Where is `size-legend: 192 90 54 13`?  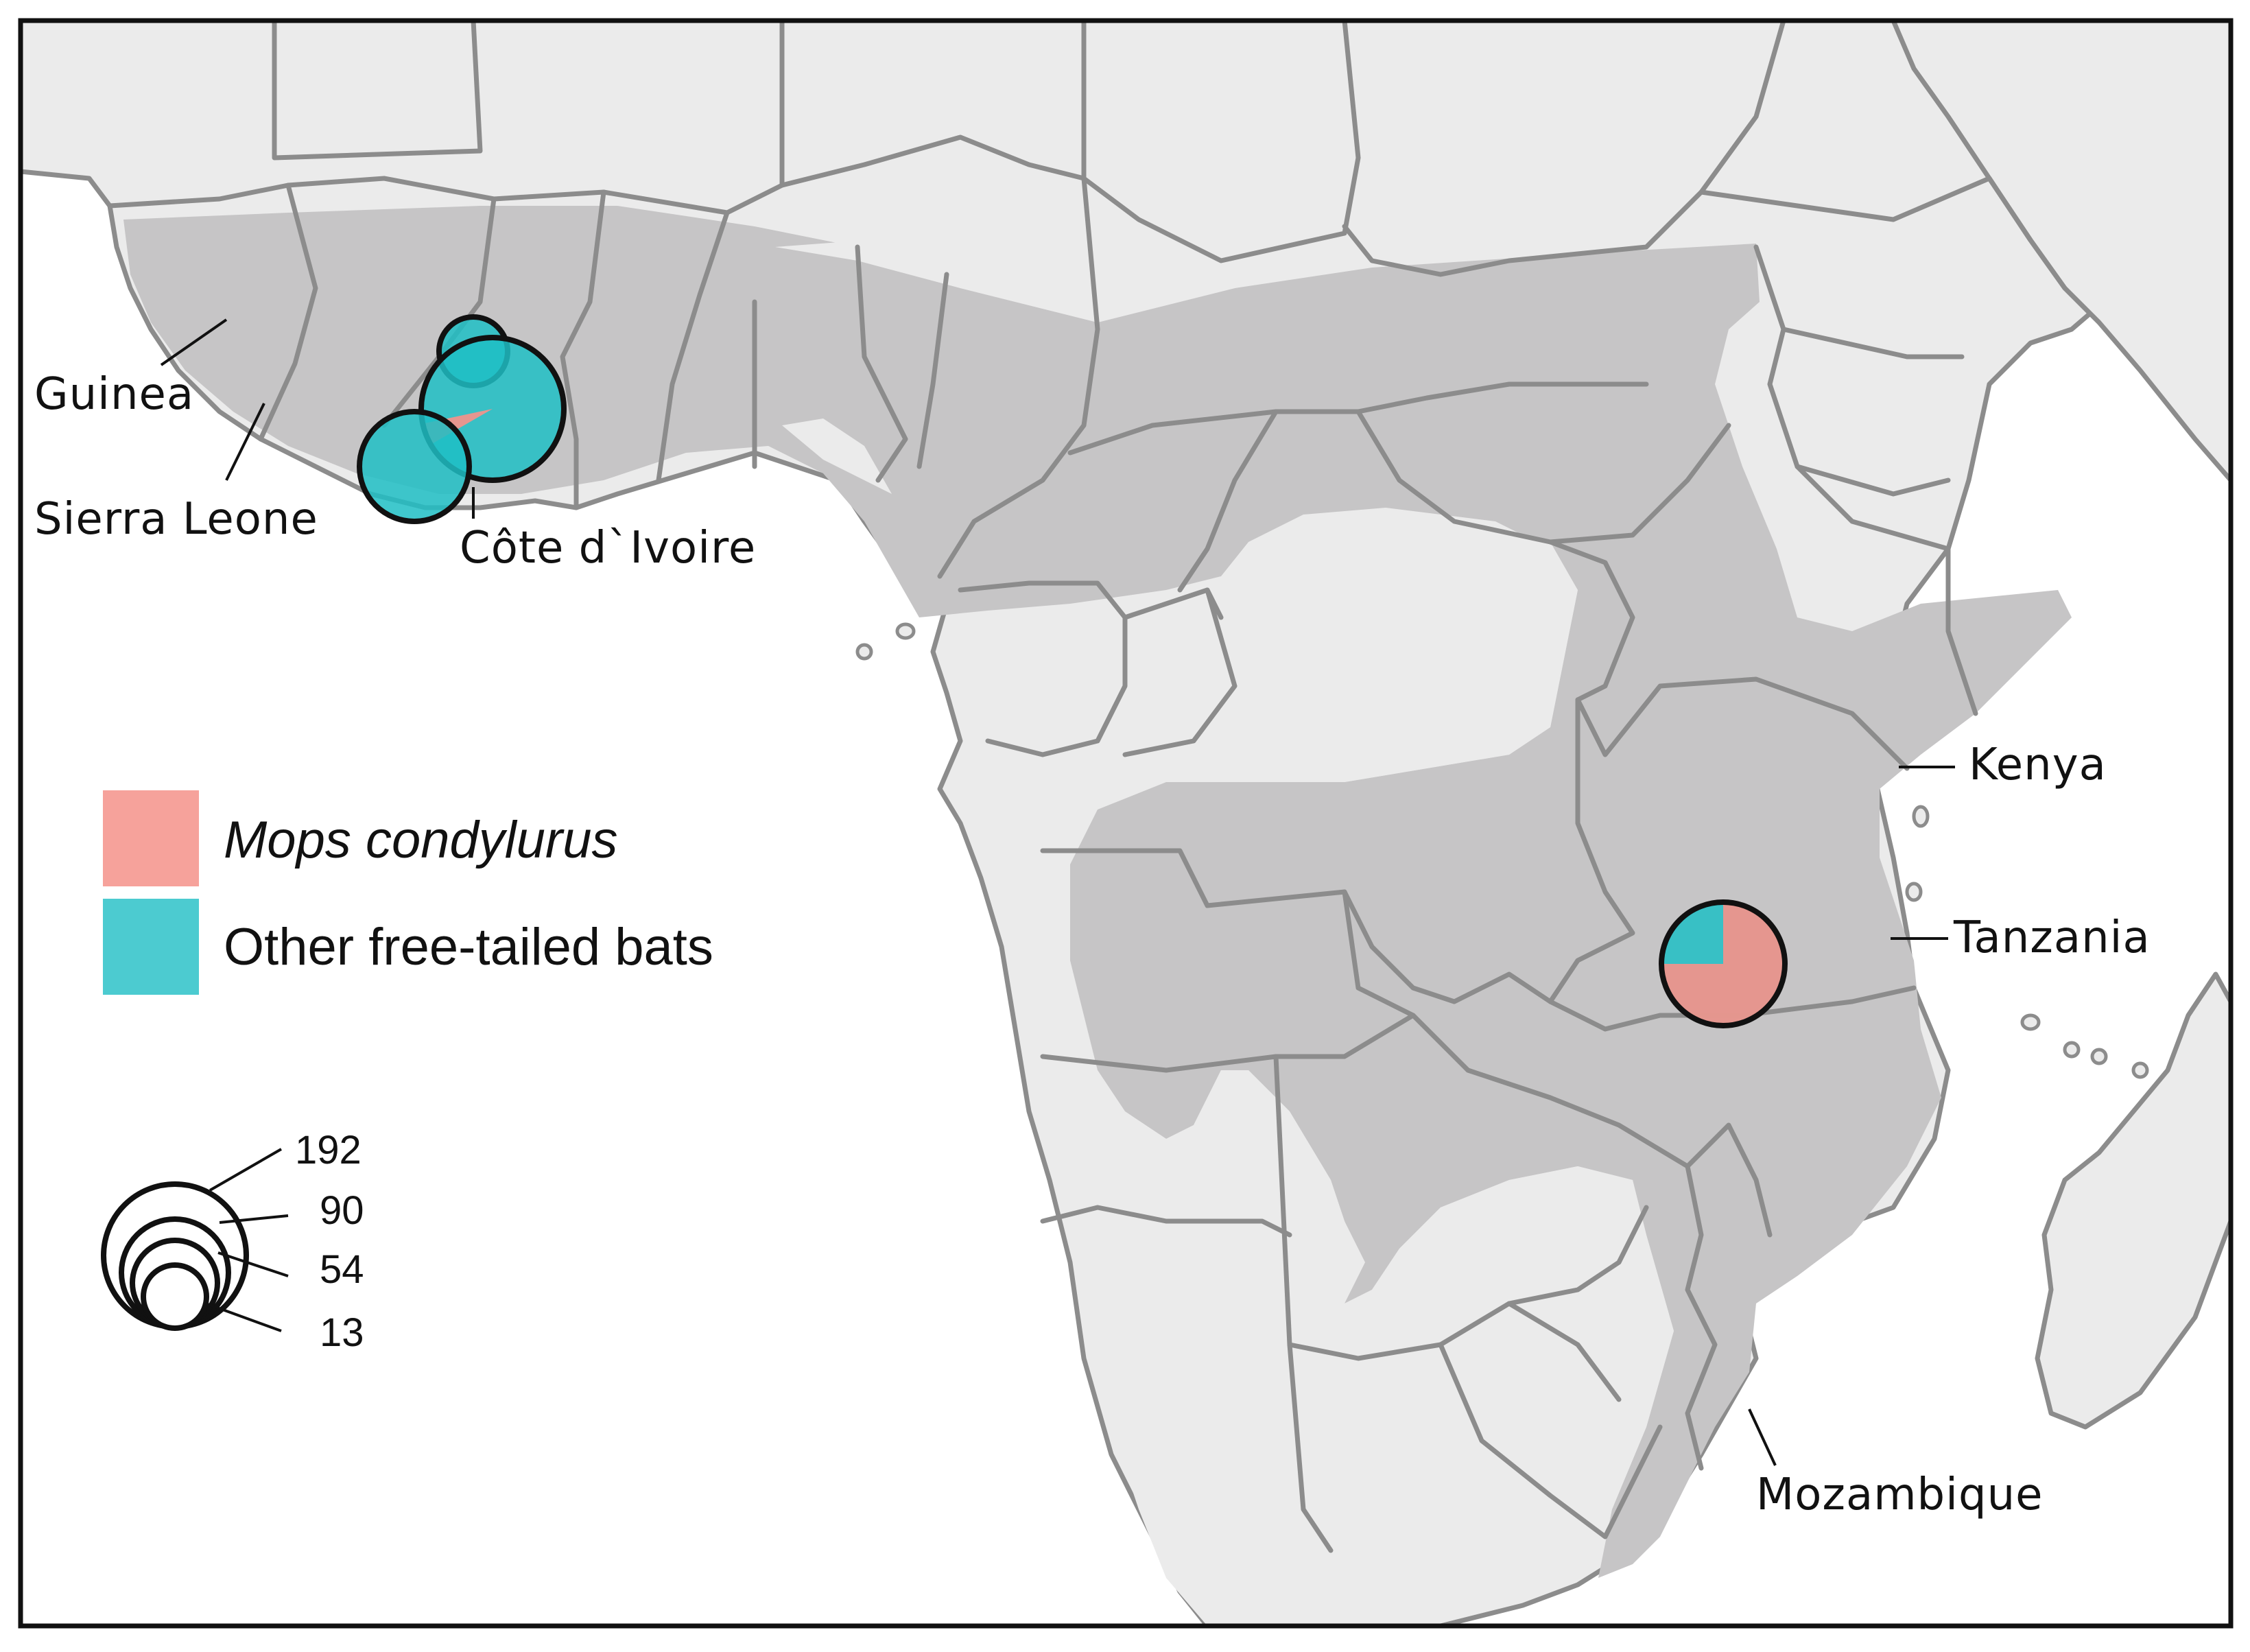 size-legend: 192 90 54 13 is located at coordinates (233, 1241).